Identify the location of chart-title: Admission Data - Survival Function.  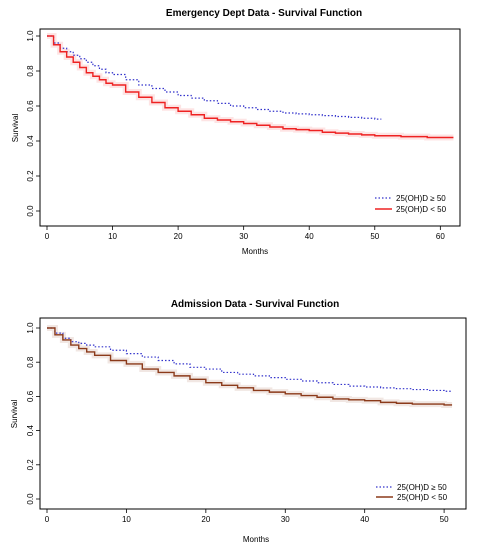
(255, 304).